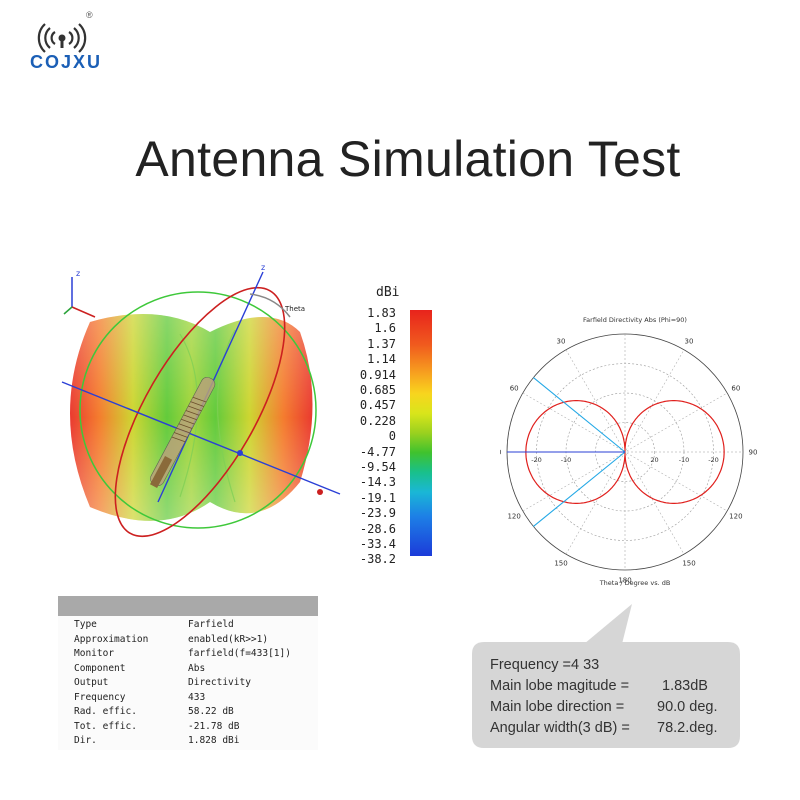 The height and width of the screenshot is (800, 800). I want to click on colorbar-tick-label: -14.3, so click(377, 482).